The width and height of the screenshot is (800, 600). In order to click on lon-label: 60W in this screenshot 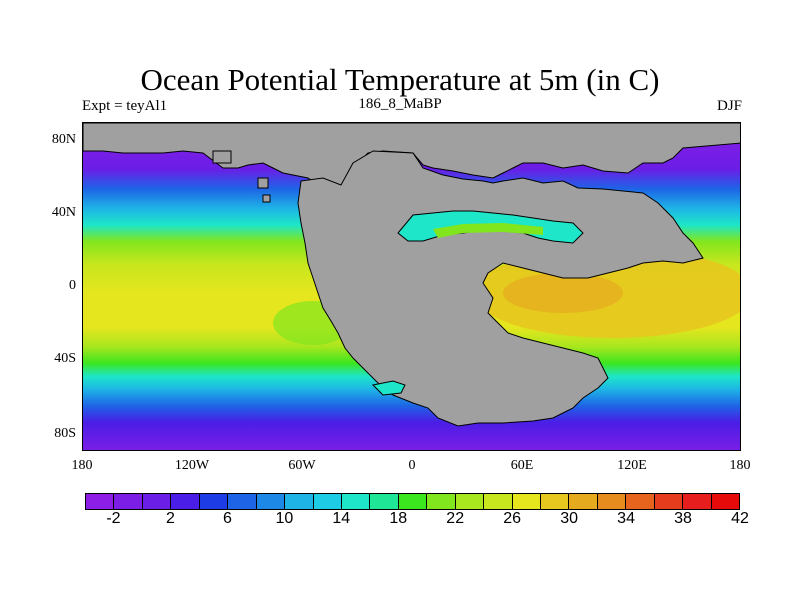, I will do `click(302, 465)`.